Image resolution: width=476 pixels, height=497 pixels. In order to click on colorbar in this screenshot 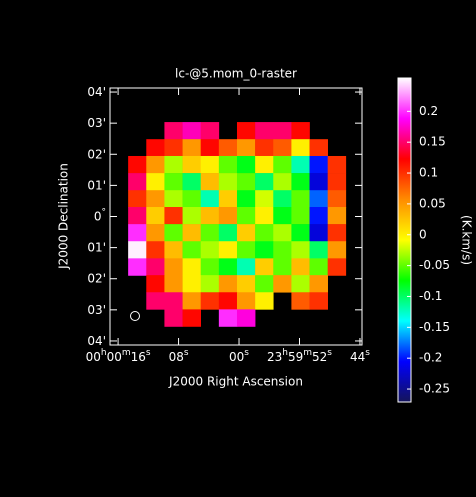, I will do `click(404, 240)`.